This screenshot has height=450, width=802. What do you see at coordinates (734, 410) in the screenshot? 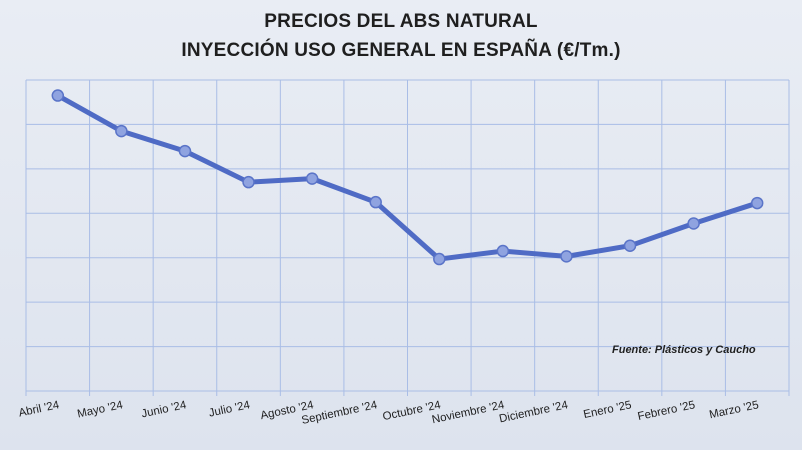
I see `x-tick-label: Marzo '25` at bounding box center [734, 410].